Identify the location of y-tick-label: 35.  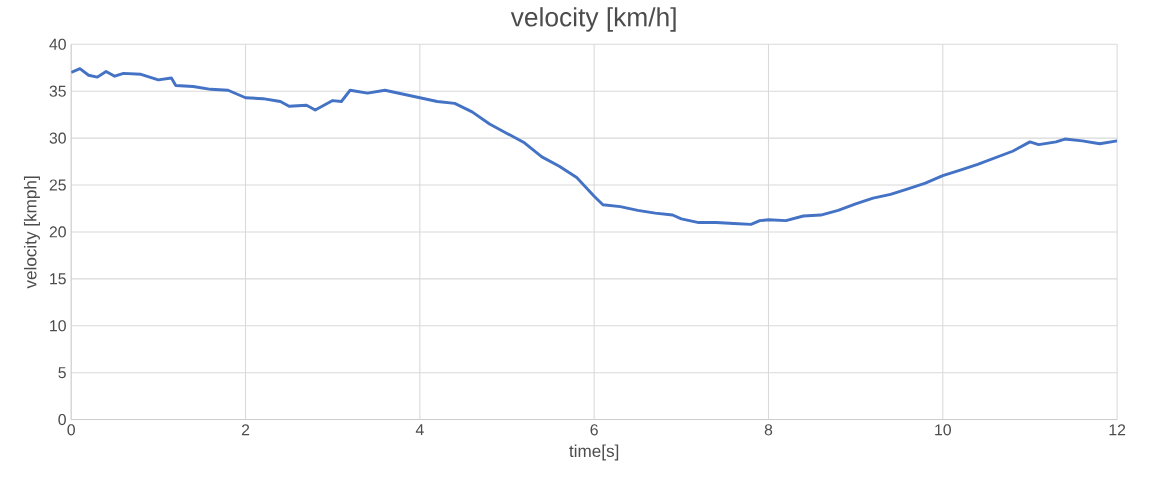
(57, 91).